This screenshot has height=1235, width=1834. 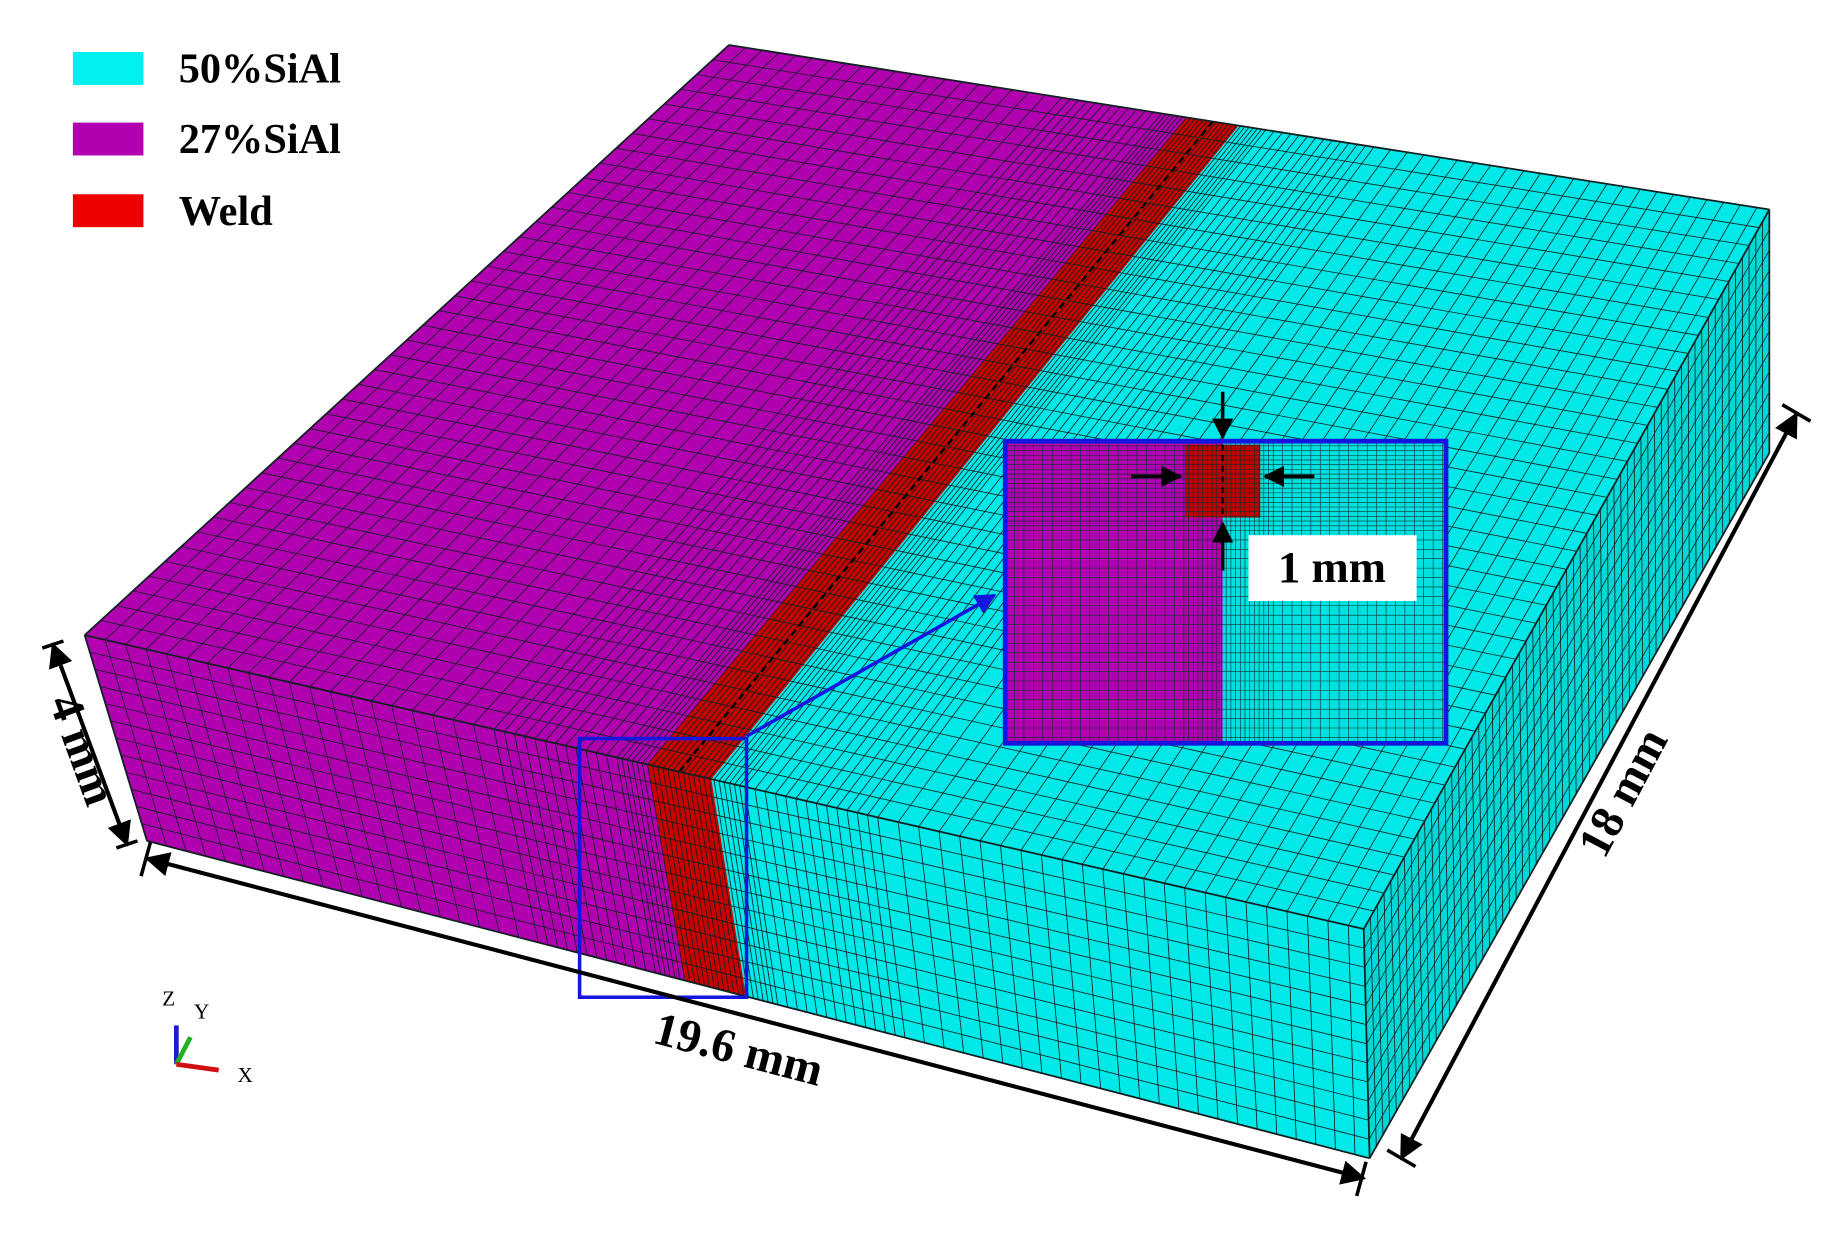 I want to click on y-axis, so click(x=183, y=1051).